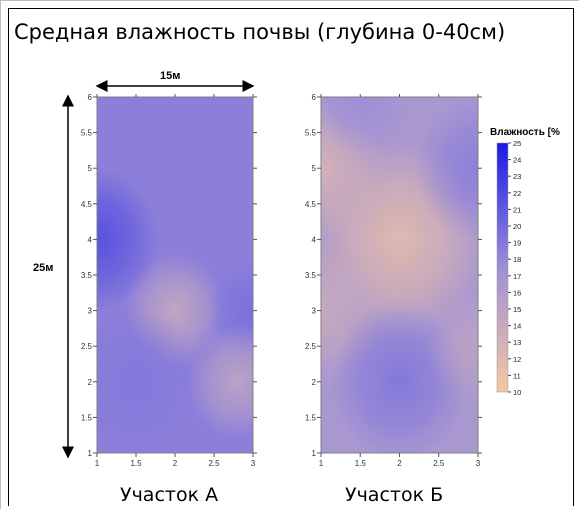  What do you see at coordinates (517, 226) in the screenshot?
I see `colorbar-tick-label: 20` at bounding box center [517, 226].